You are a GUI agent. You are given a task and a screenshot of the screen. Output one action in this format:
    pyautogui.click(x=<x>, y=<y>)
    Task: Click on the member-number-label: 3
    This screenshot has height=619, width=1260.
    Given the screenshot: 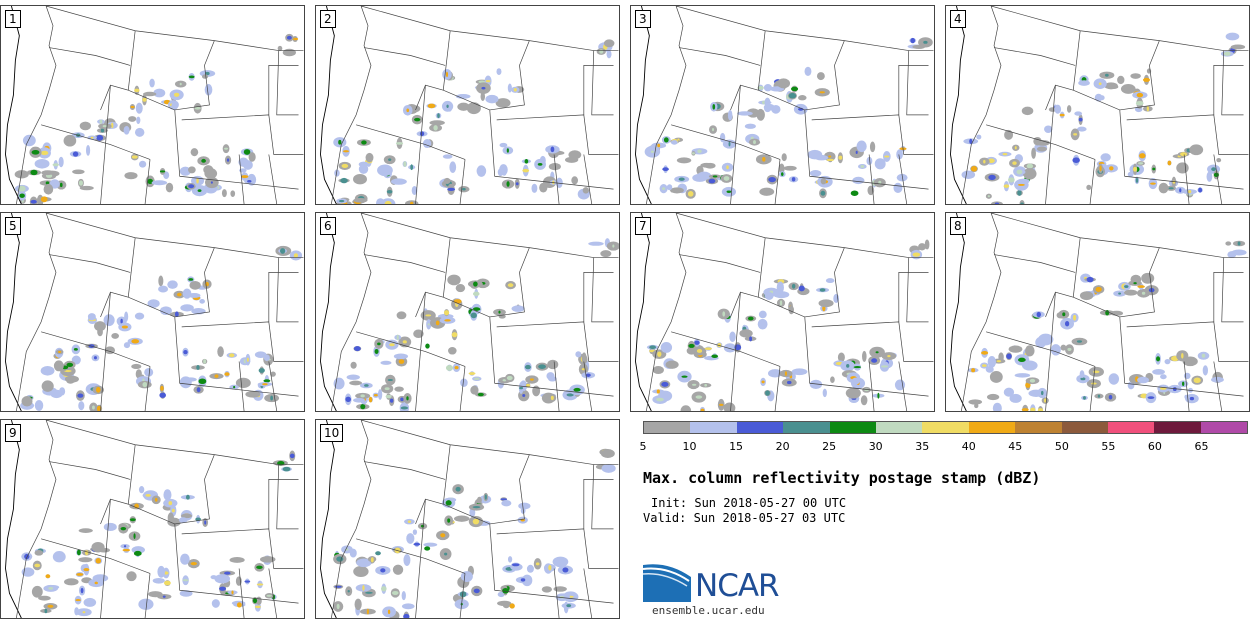 What is the action you would take?
    pyautogui.click(x=643, y=19)
    